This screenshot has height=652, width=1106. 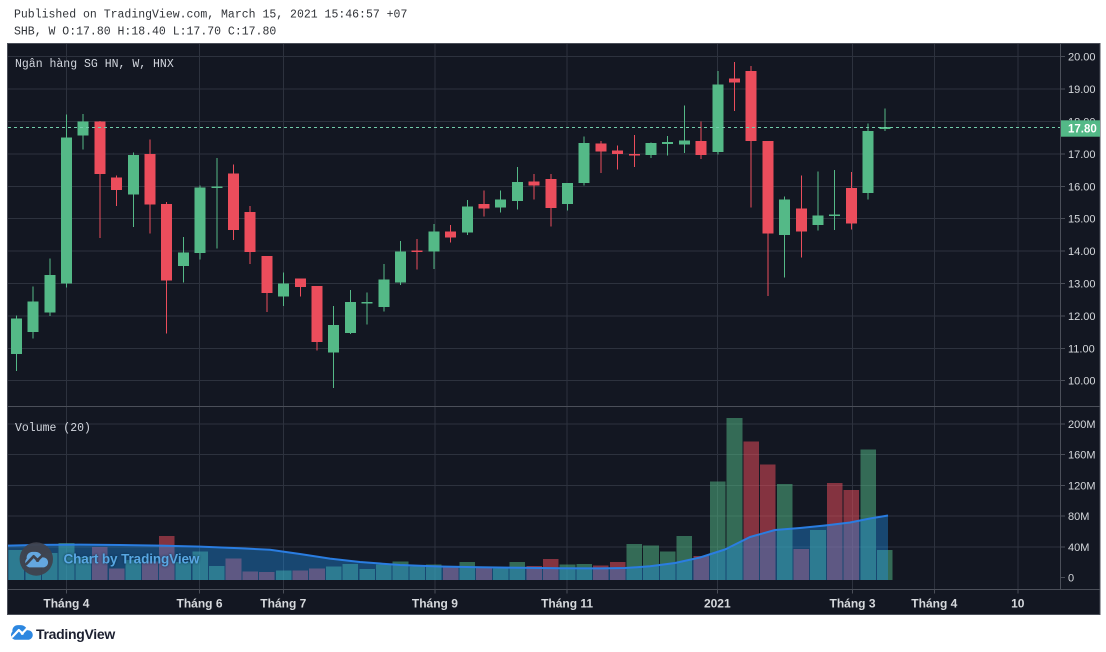 I want to click on svg-text: 13.00, so click(x=1082, y=285).